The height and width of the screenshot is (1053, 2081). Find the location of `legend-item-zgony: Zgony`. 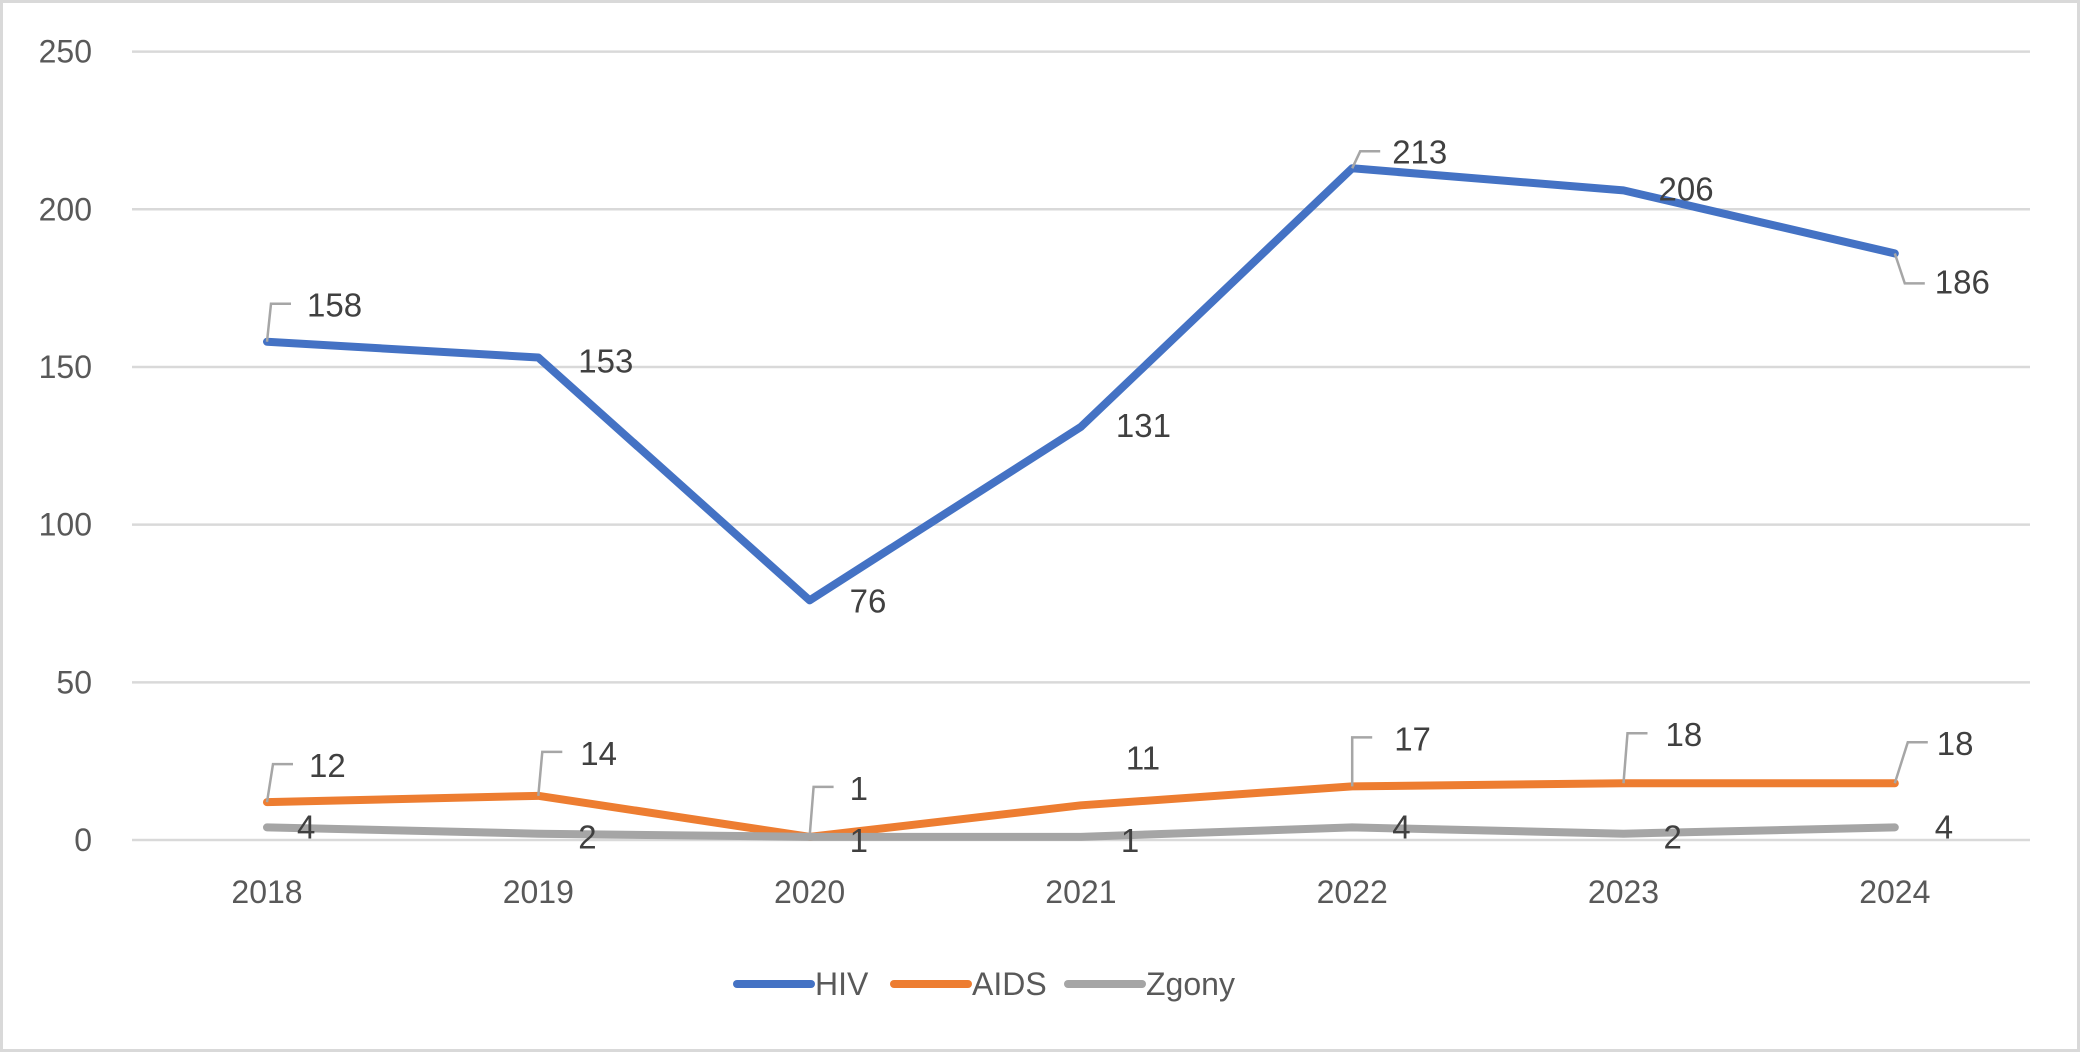

legend-item-zgony: Zgony is located at coordinates (1149, 984).